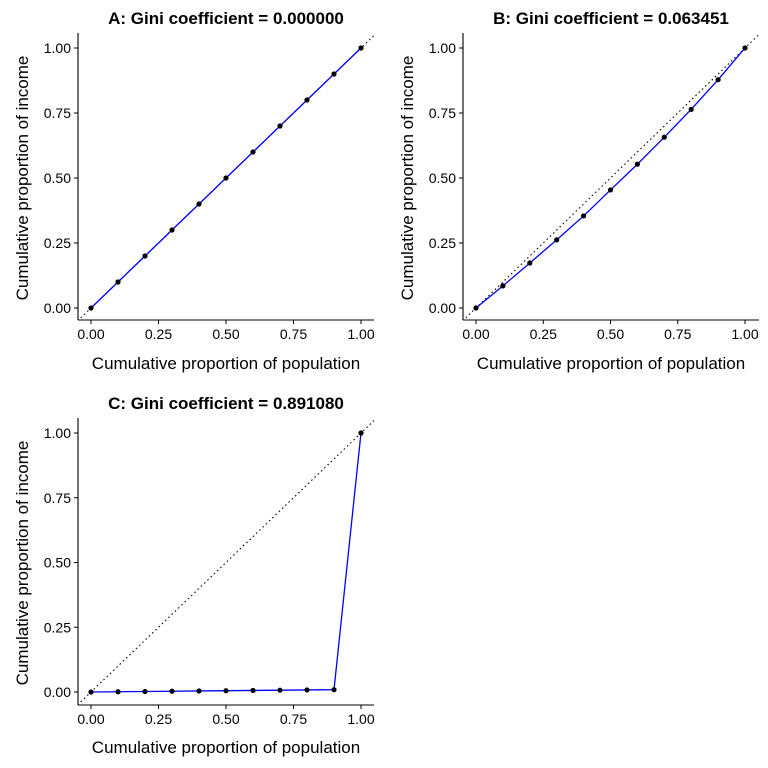  What do you see at coordinates (226, 403) in the screenshot?
I see `chart-title: C: Gini coefficient = 0.891080` at bounding box center [226, 403].